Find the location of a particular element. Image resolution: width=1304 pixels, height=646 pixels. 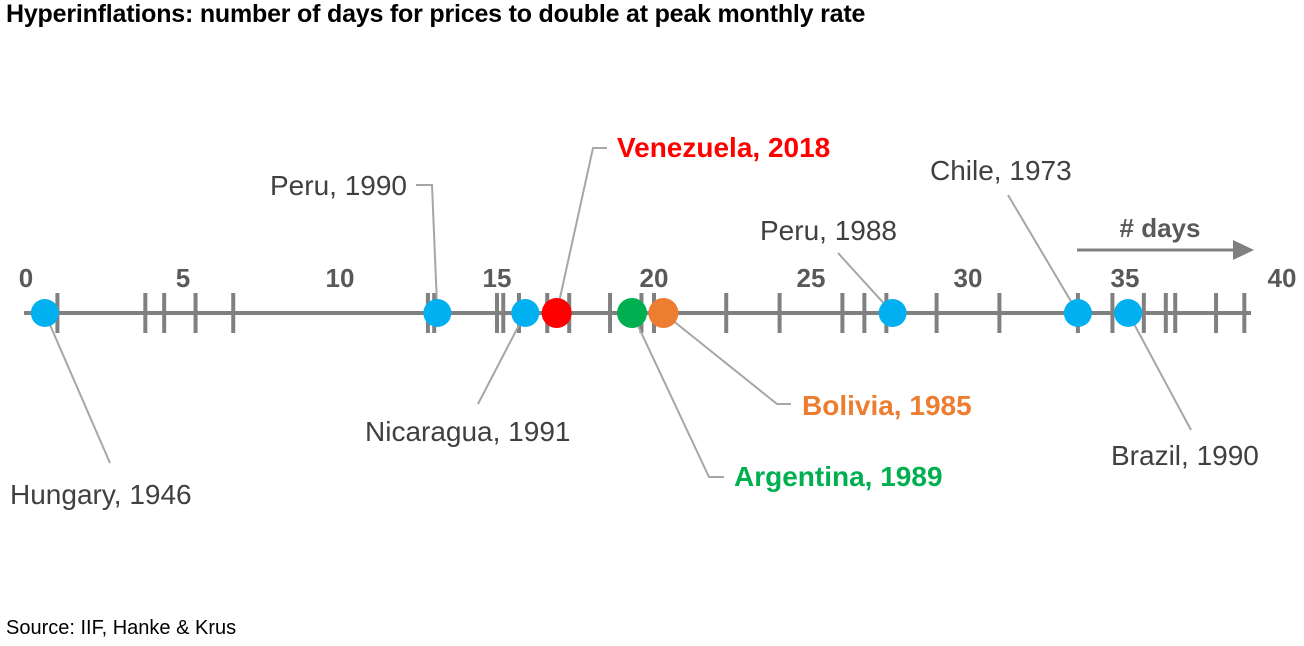

label-bolivia-1985: Bolivia, 1985 is located at coordinates (887, 405).